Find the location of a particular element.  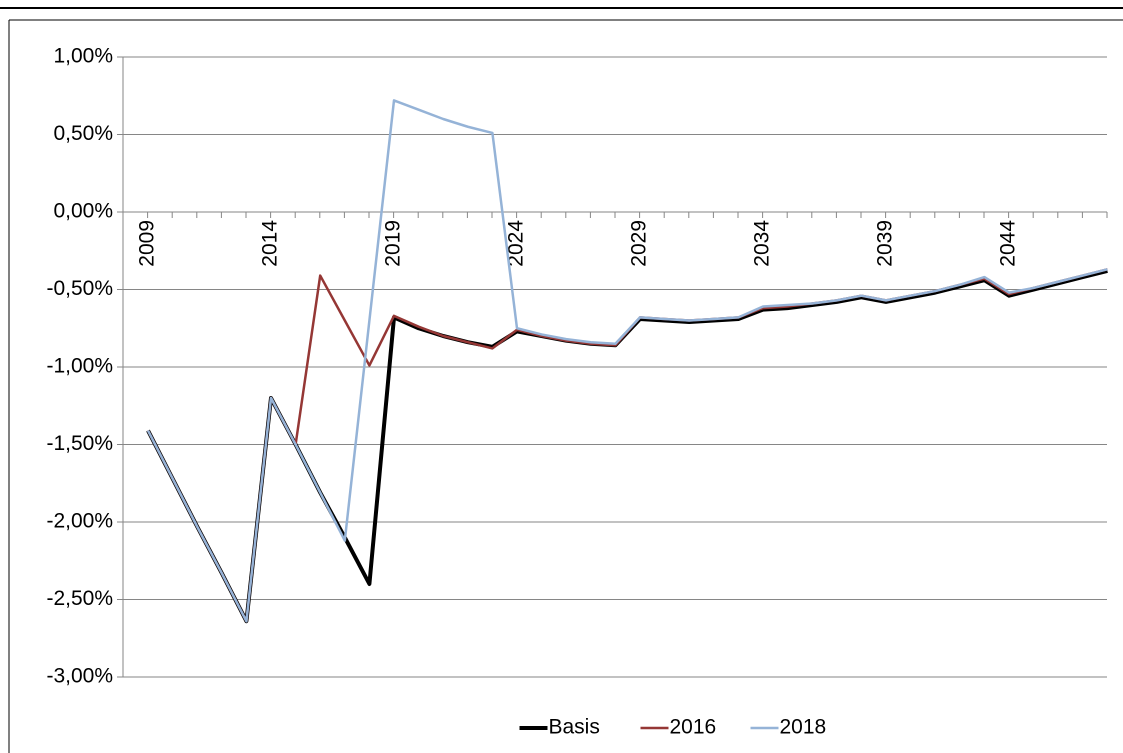

y-tick-label: 0,00% is located at coordinates (83, 211).